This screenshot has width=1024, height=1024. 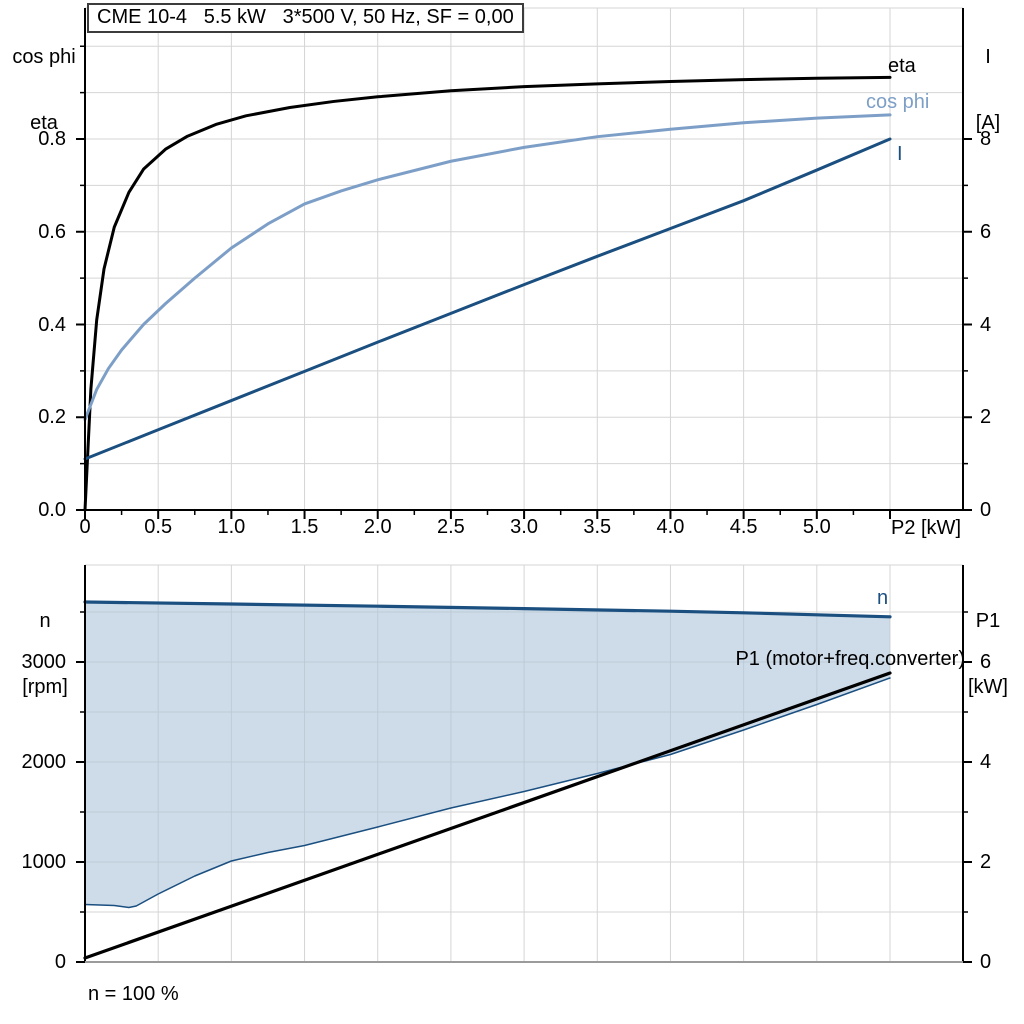 I want to click on left-axis-title-eta: eta, so click(x=44, y=123).